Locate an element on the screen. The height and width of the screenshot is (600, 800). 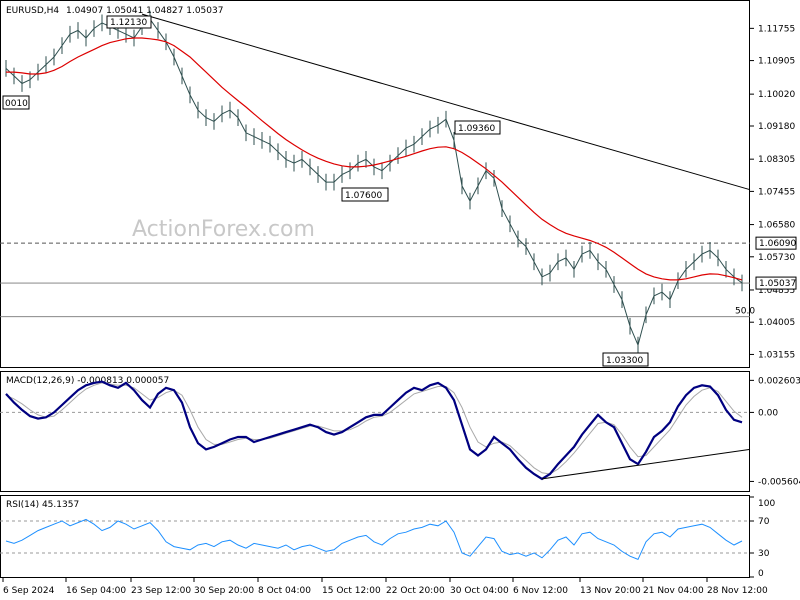
rsi-panel-frame is located at coordinates (375, 536).